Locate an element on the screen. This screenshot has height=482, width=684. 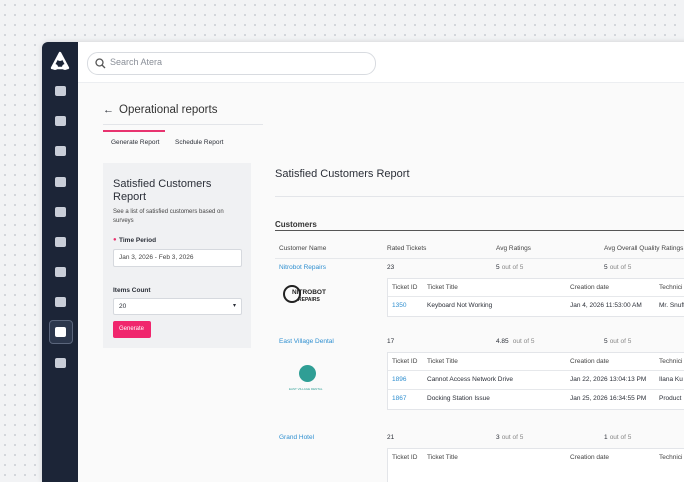
logo-text: EAST VILLAGE DENTAL is located at coordinates (306, 389).